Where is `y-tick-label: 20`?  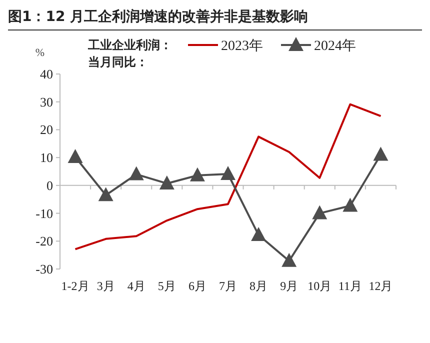 y-tick-label: 20 is located at coordinates (46, 130).